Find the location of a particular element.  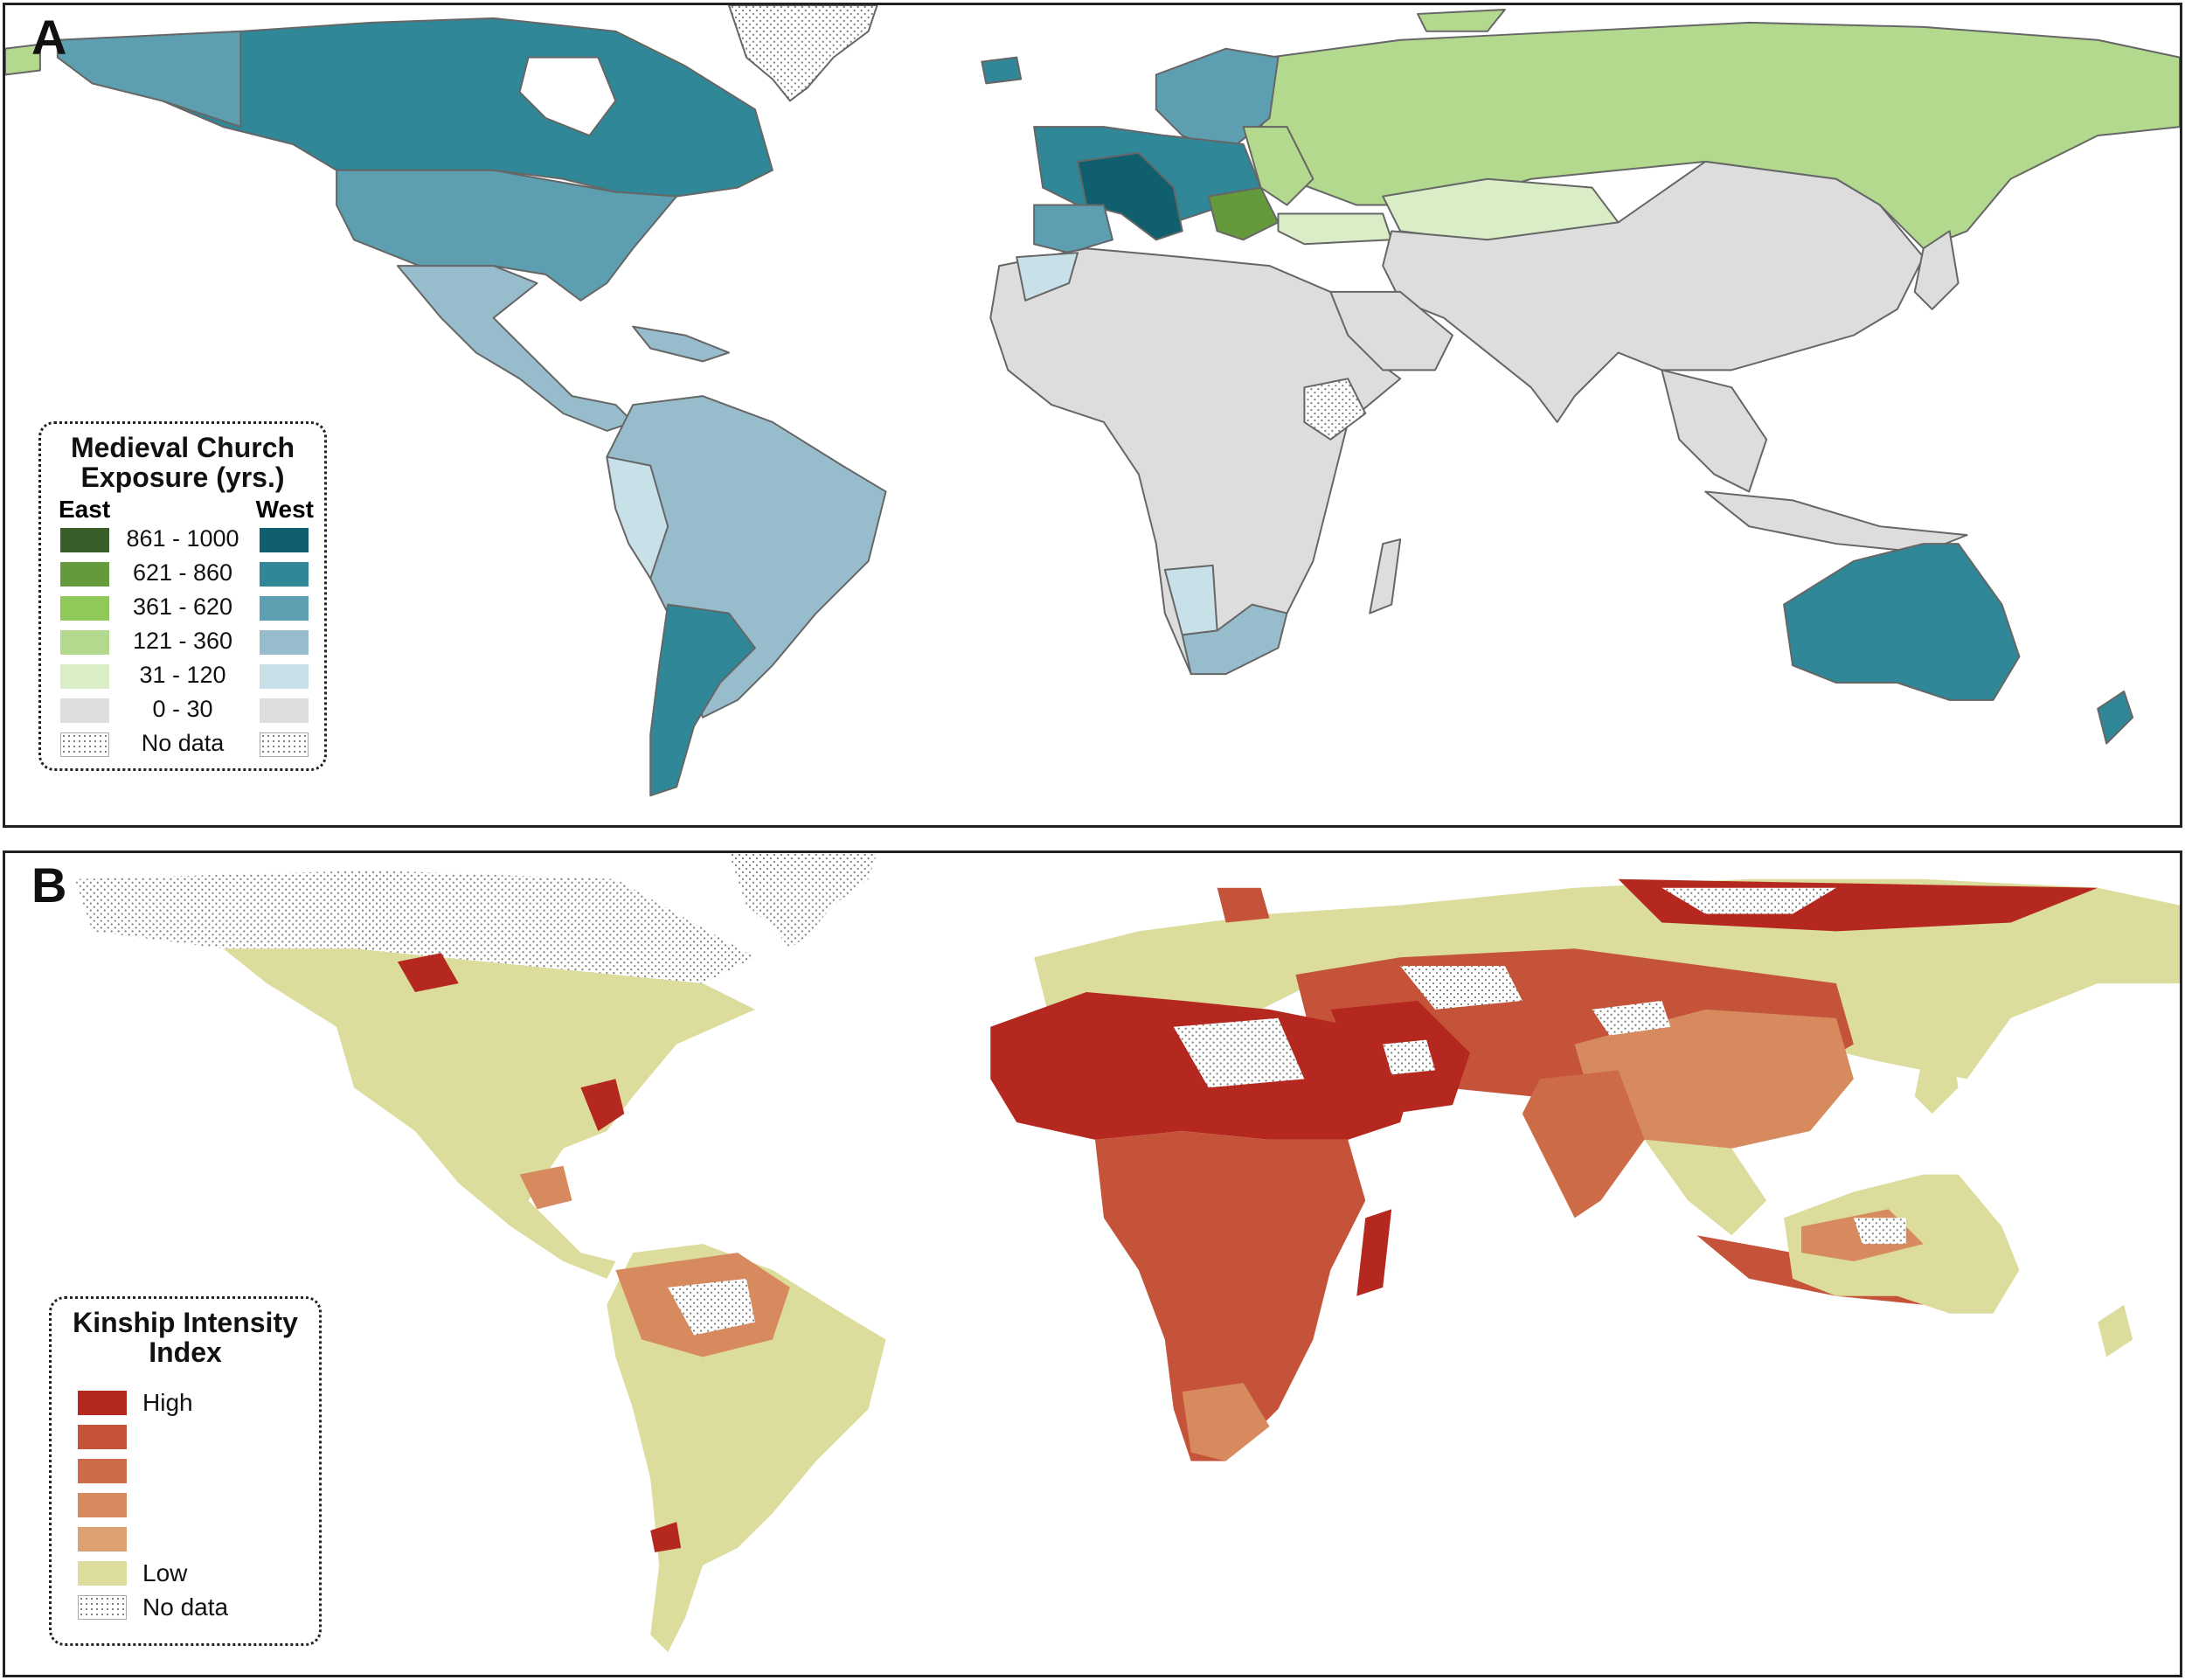

legend-title-line2: Exposure (yrs.) is located at coordinates (183, 477).